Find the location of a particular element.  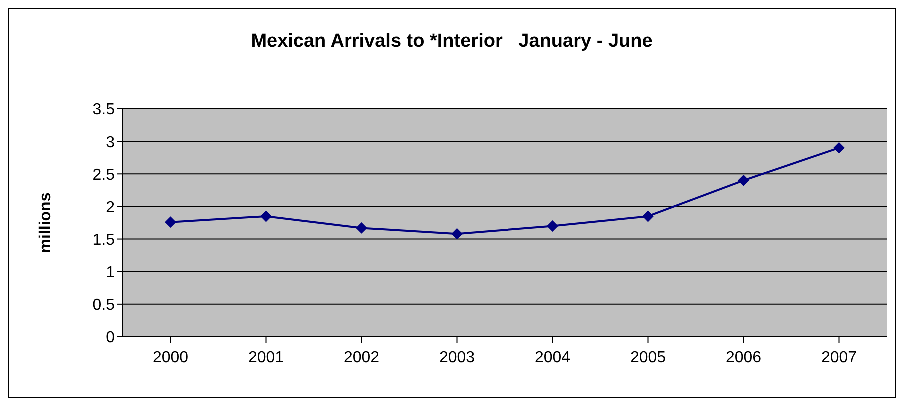

y-tick-label: 3 is located at coordinates (111, 143).